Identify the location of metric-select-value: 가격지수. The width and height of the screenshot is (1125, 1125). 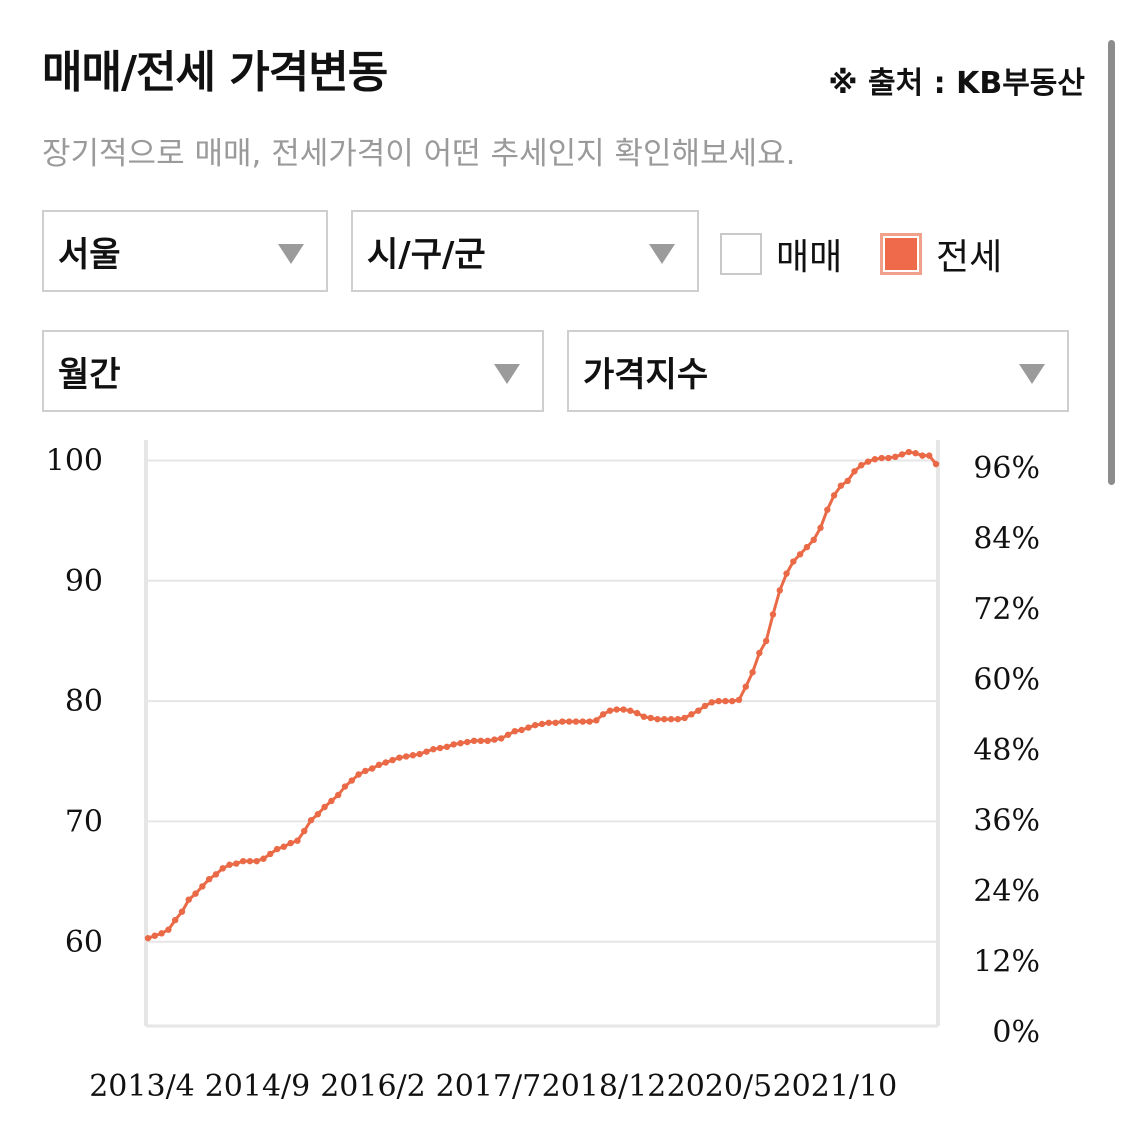
(646, 374).